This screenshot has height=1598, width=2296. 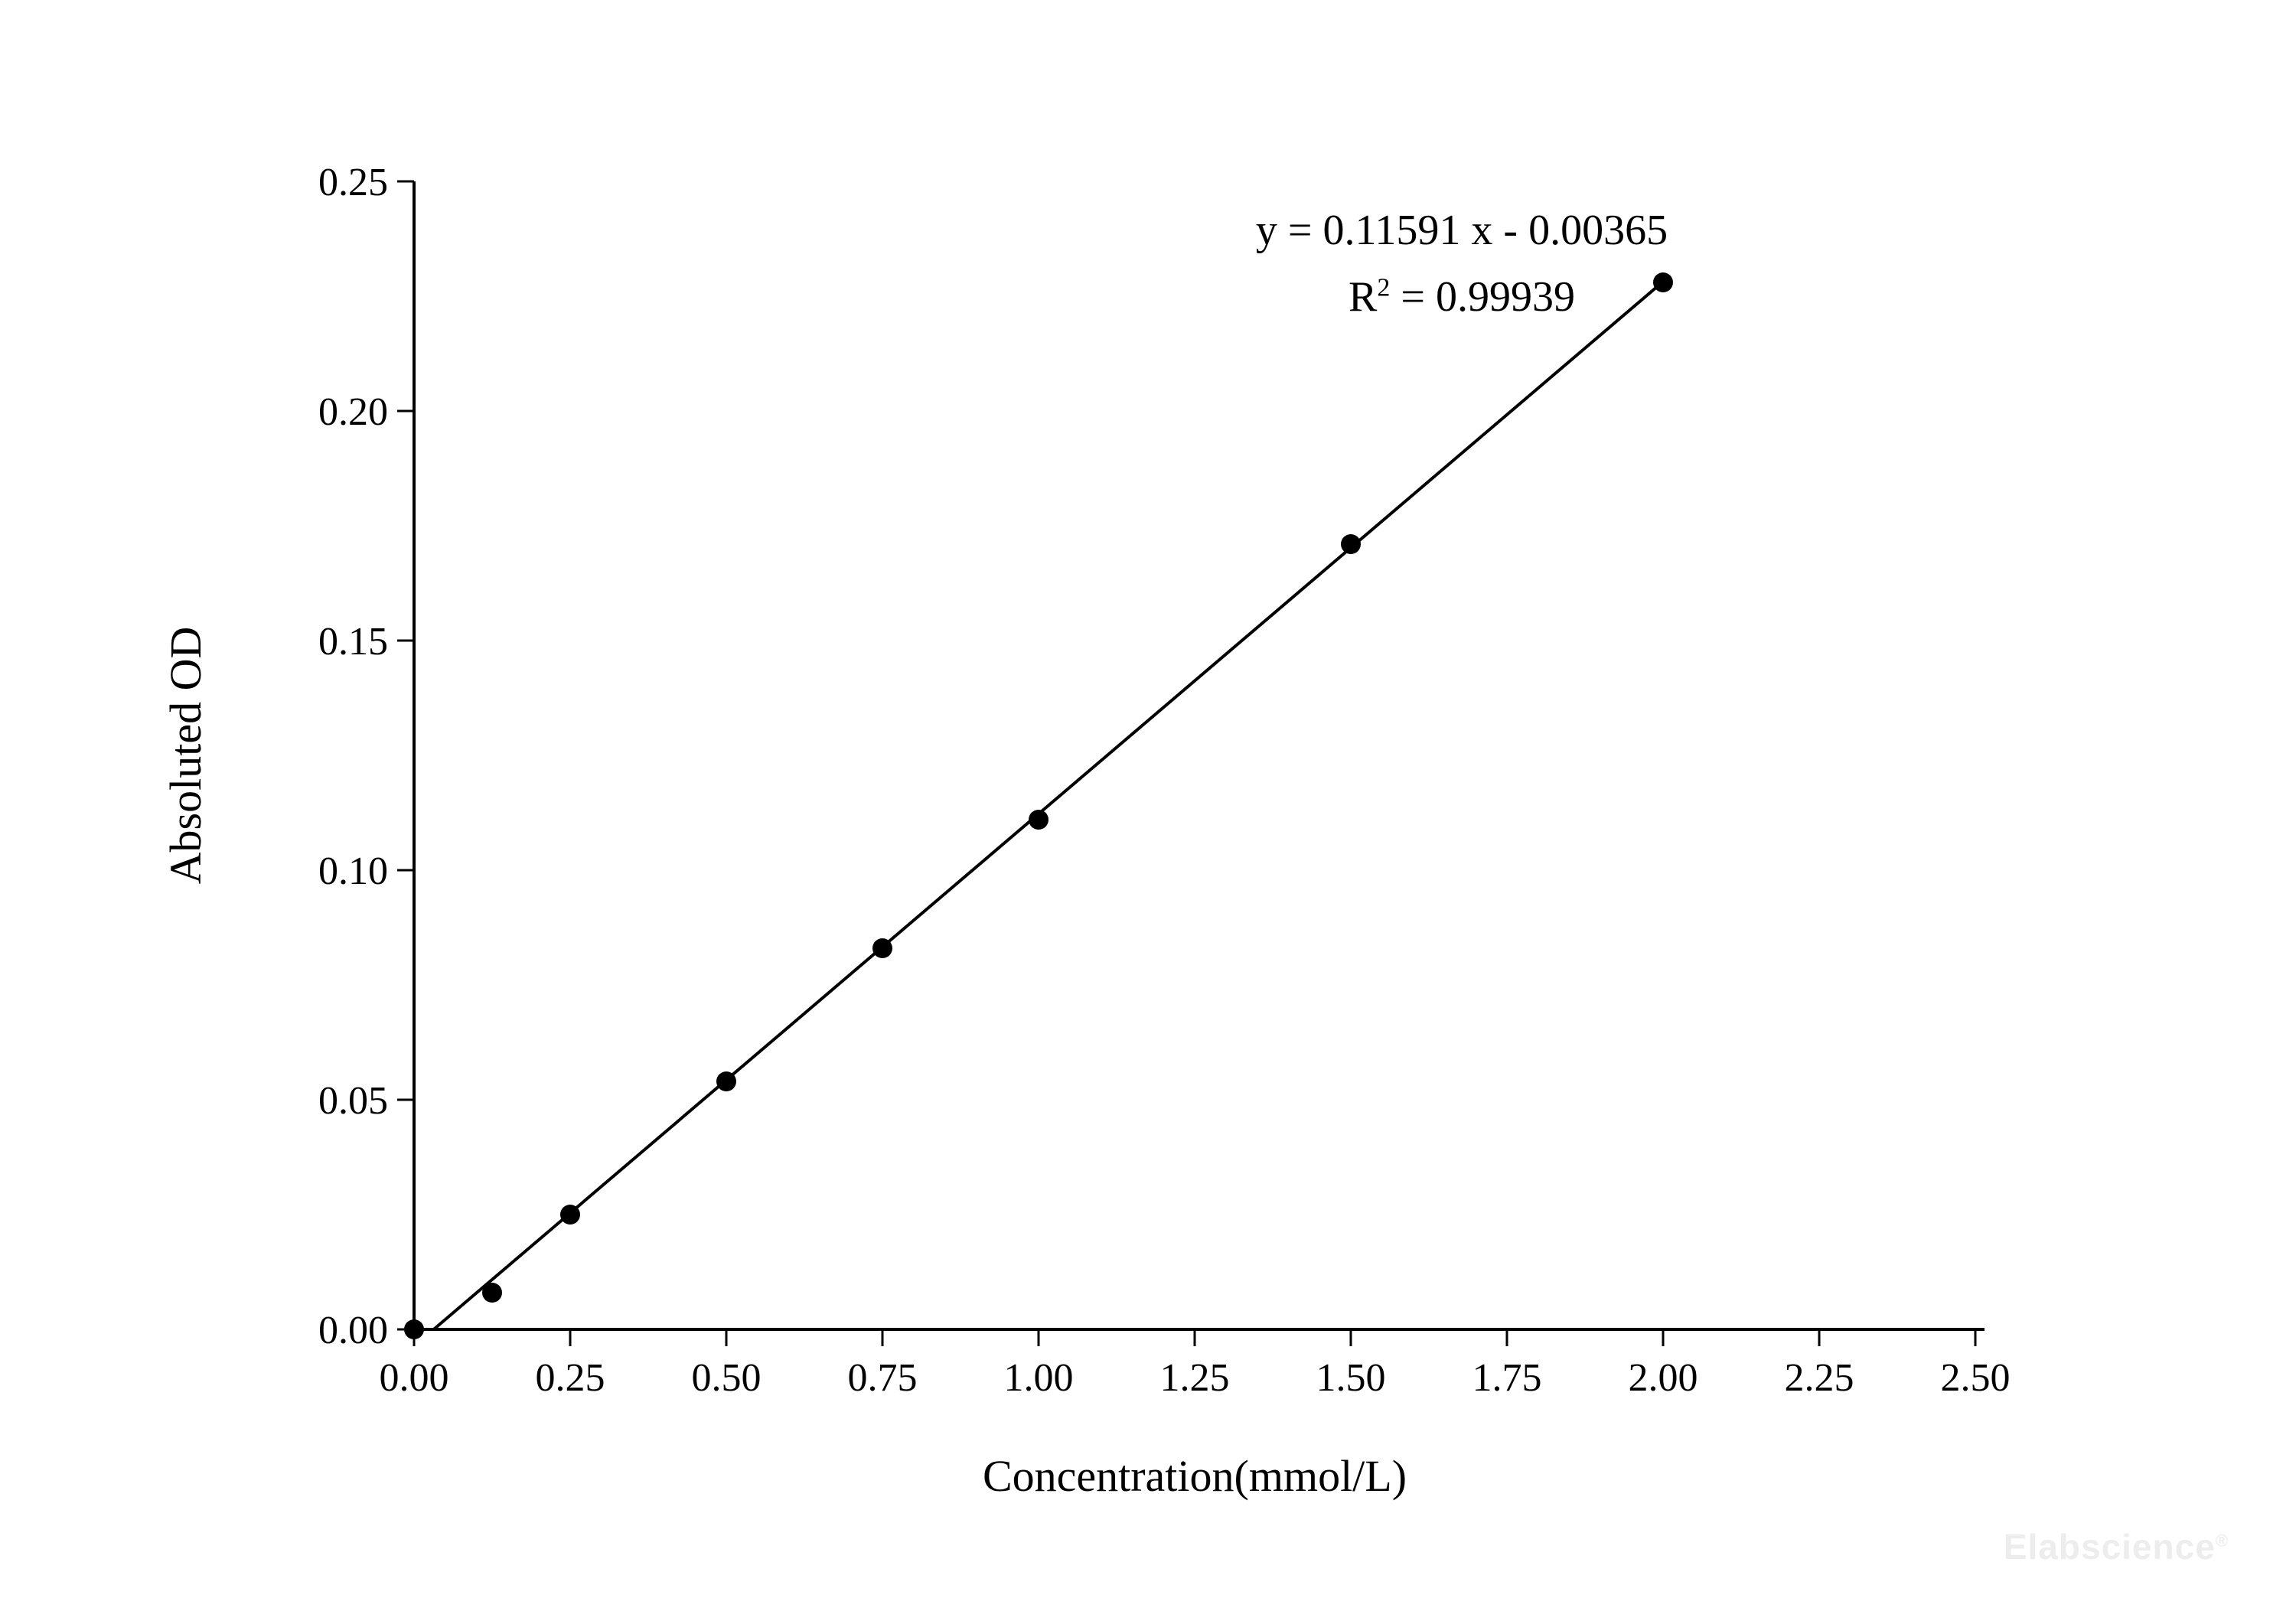 I want to click on x-tick-label: 2.50, so click(x=1976, y=1378).